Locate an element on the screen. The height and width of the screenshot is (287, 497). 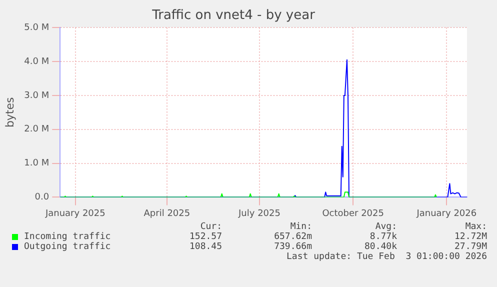
text: Max: is located at coordinates (475, 227).